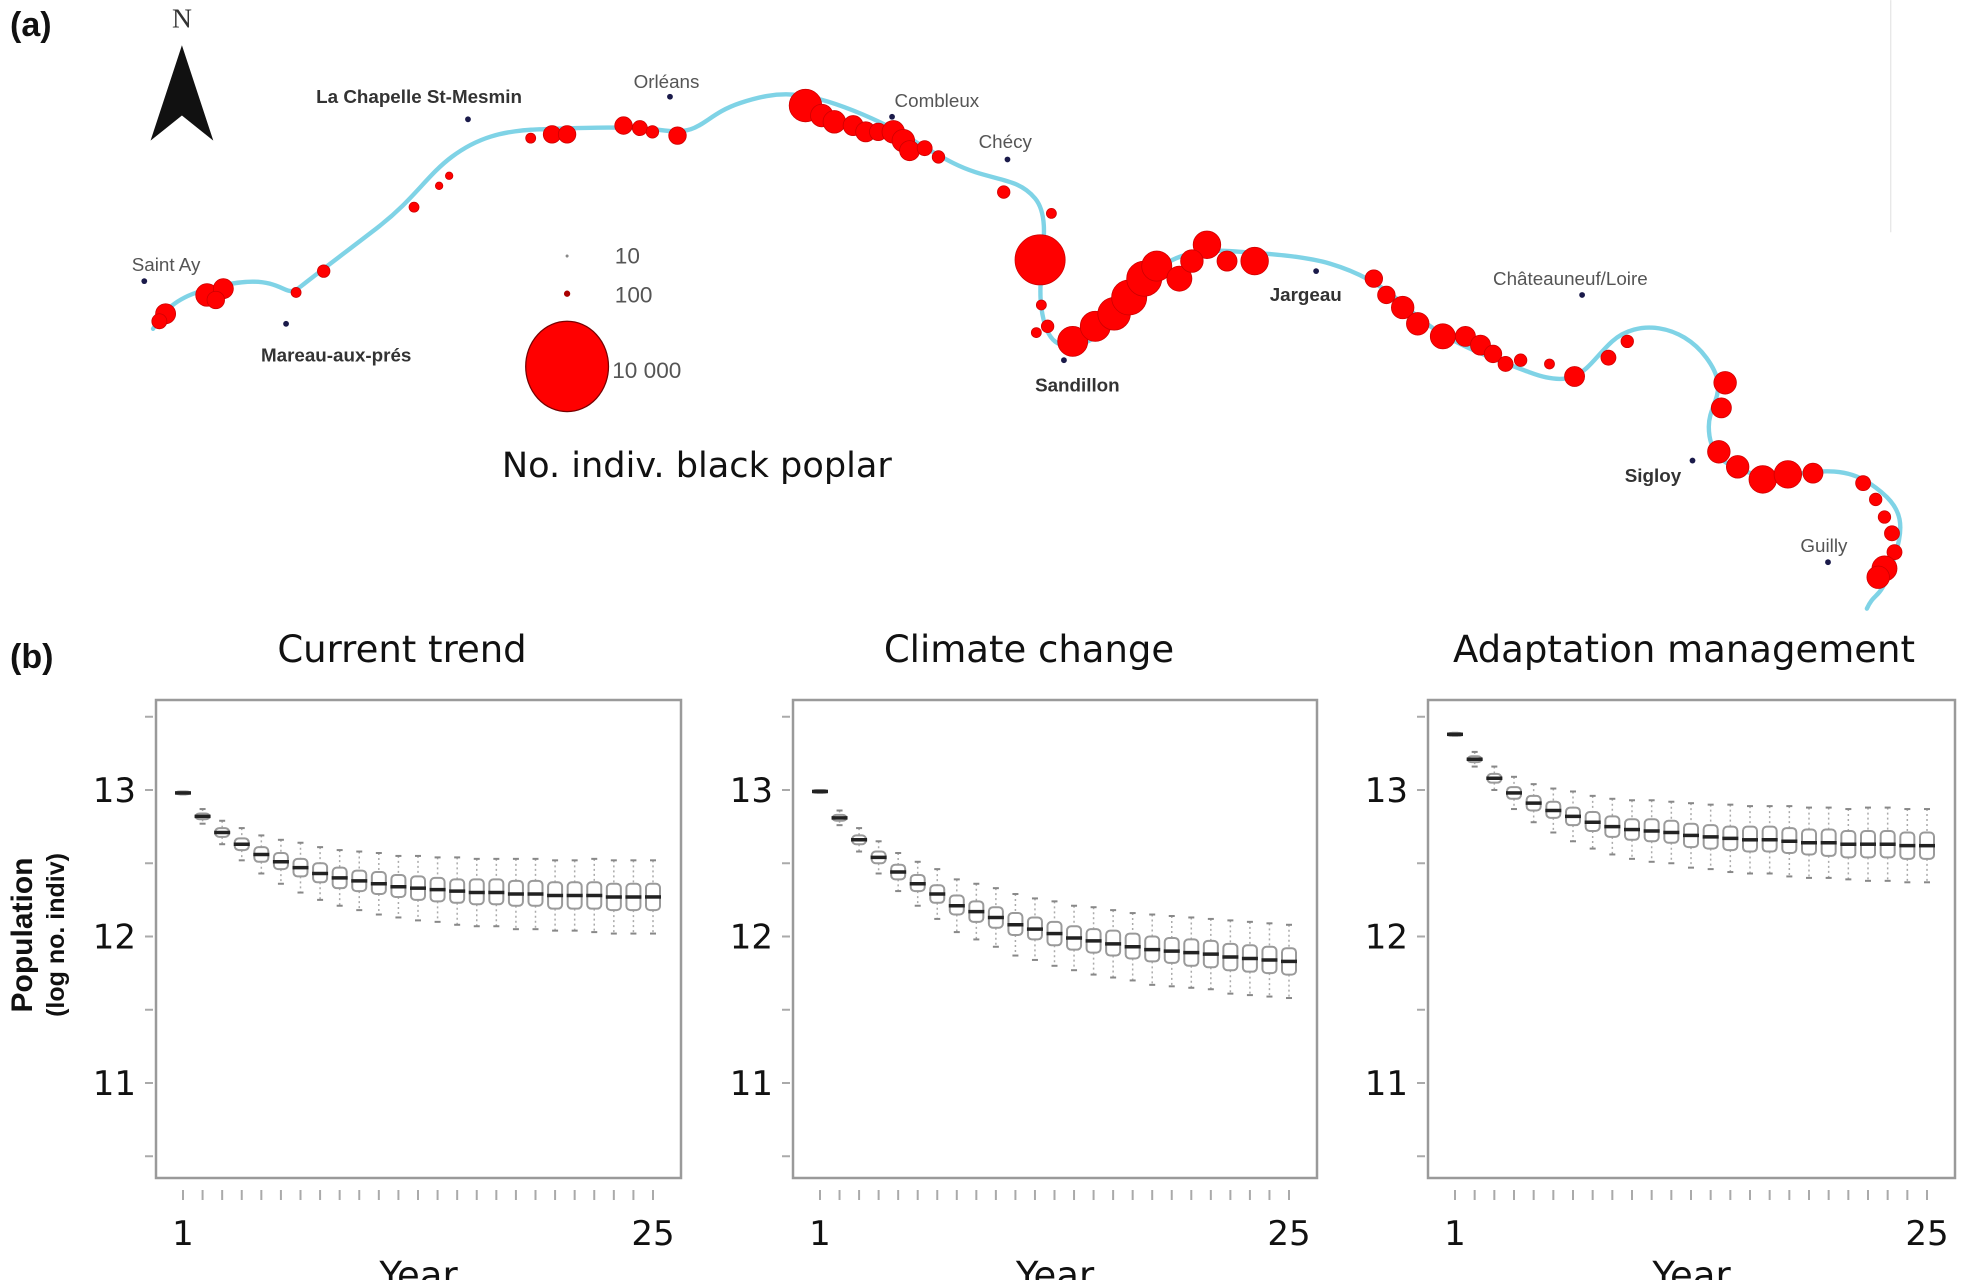 The height and width of the screenshot is (1280, 1961). Describe the element at coordinates (38, 935) in the screenshot. I see `y-axis-label: Population (log no. indiv)` at that location.